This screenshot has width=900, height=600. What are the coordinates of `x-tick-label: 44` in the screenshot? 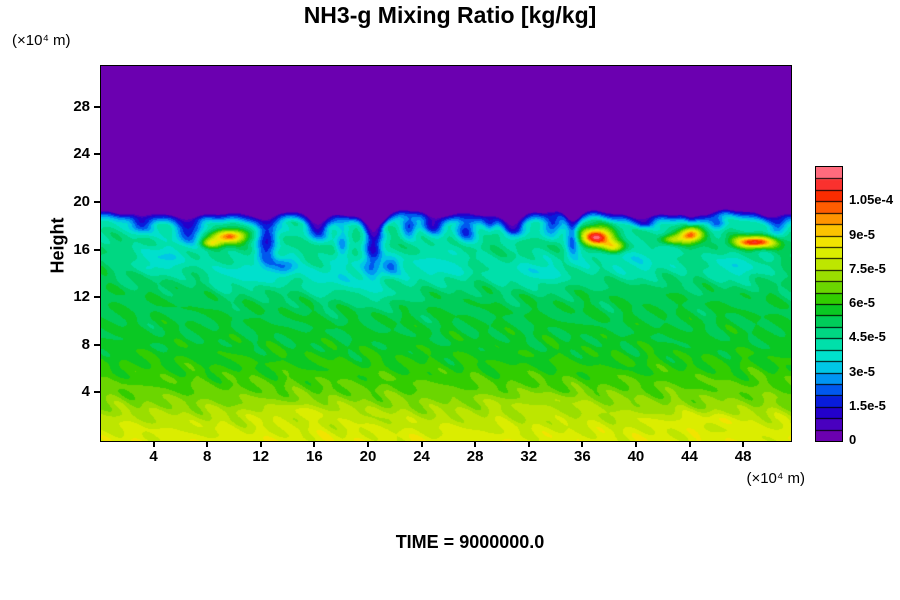 It's located at (689, 456).